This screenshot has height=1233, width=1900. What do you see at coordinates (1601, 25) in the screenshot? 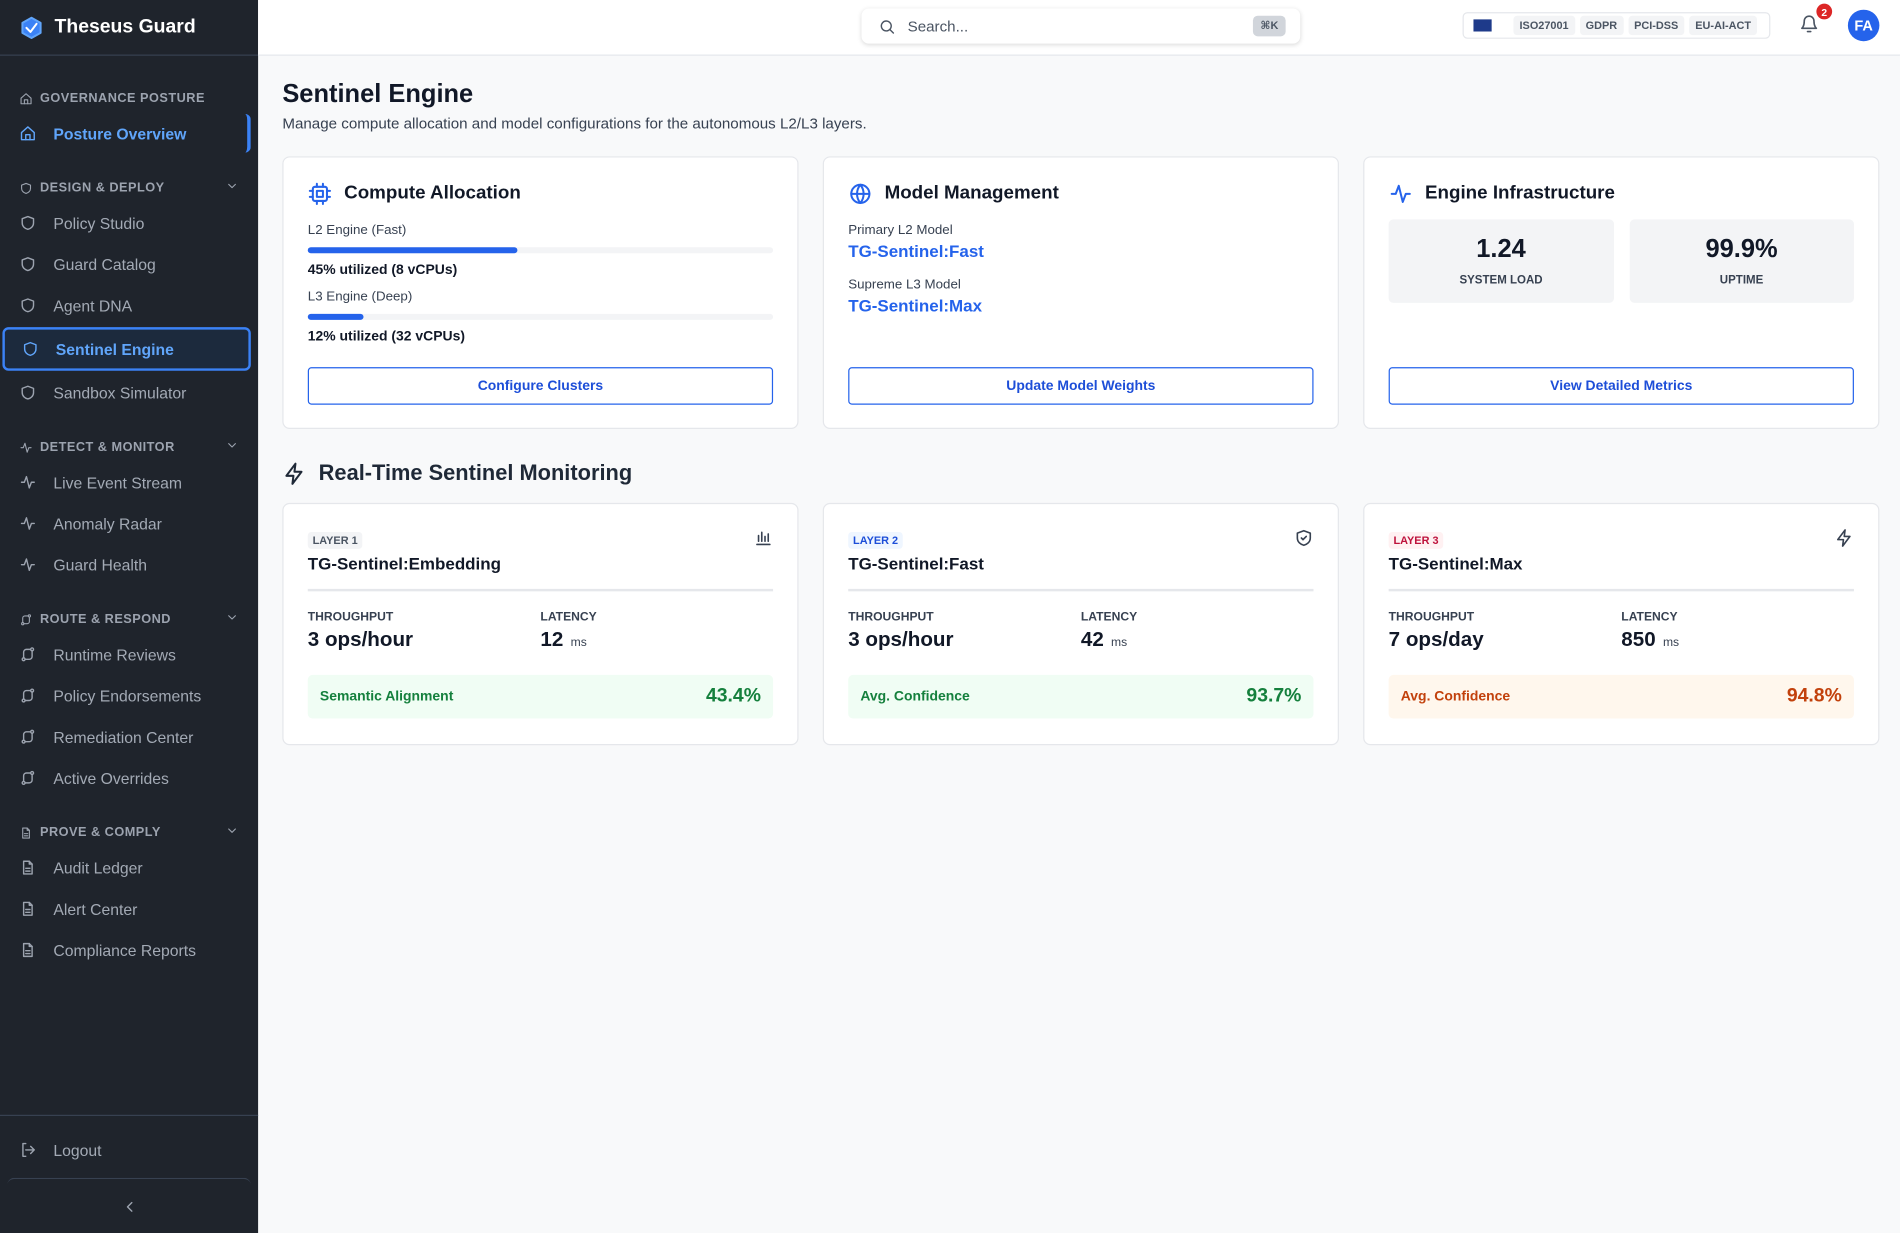
I see `badge: GDPR` at bounding box center [1601, 25].